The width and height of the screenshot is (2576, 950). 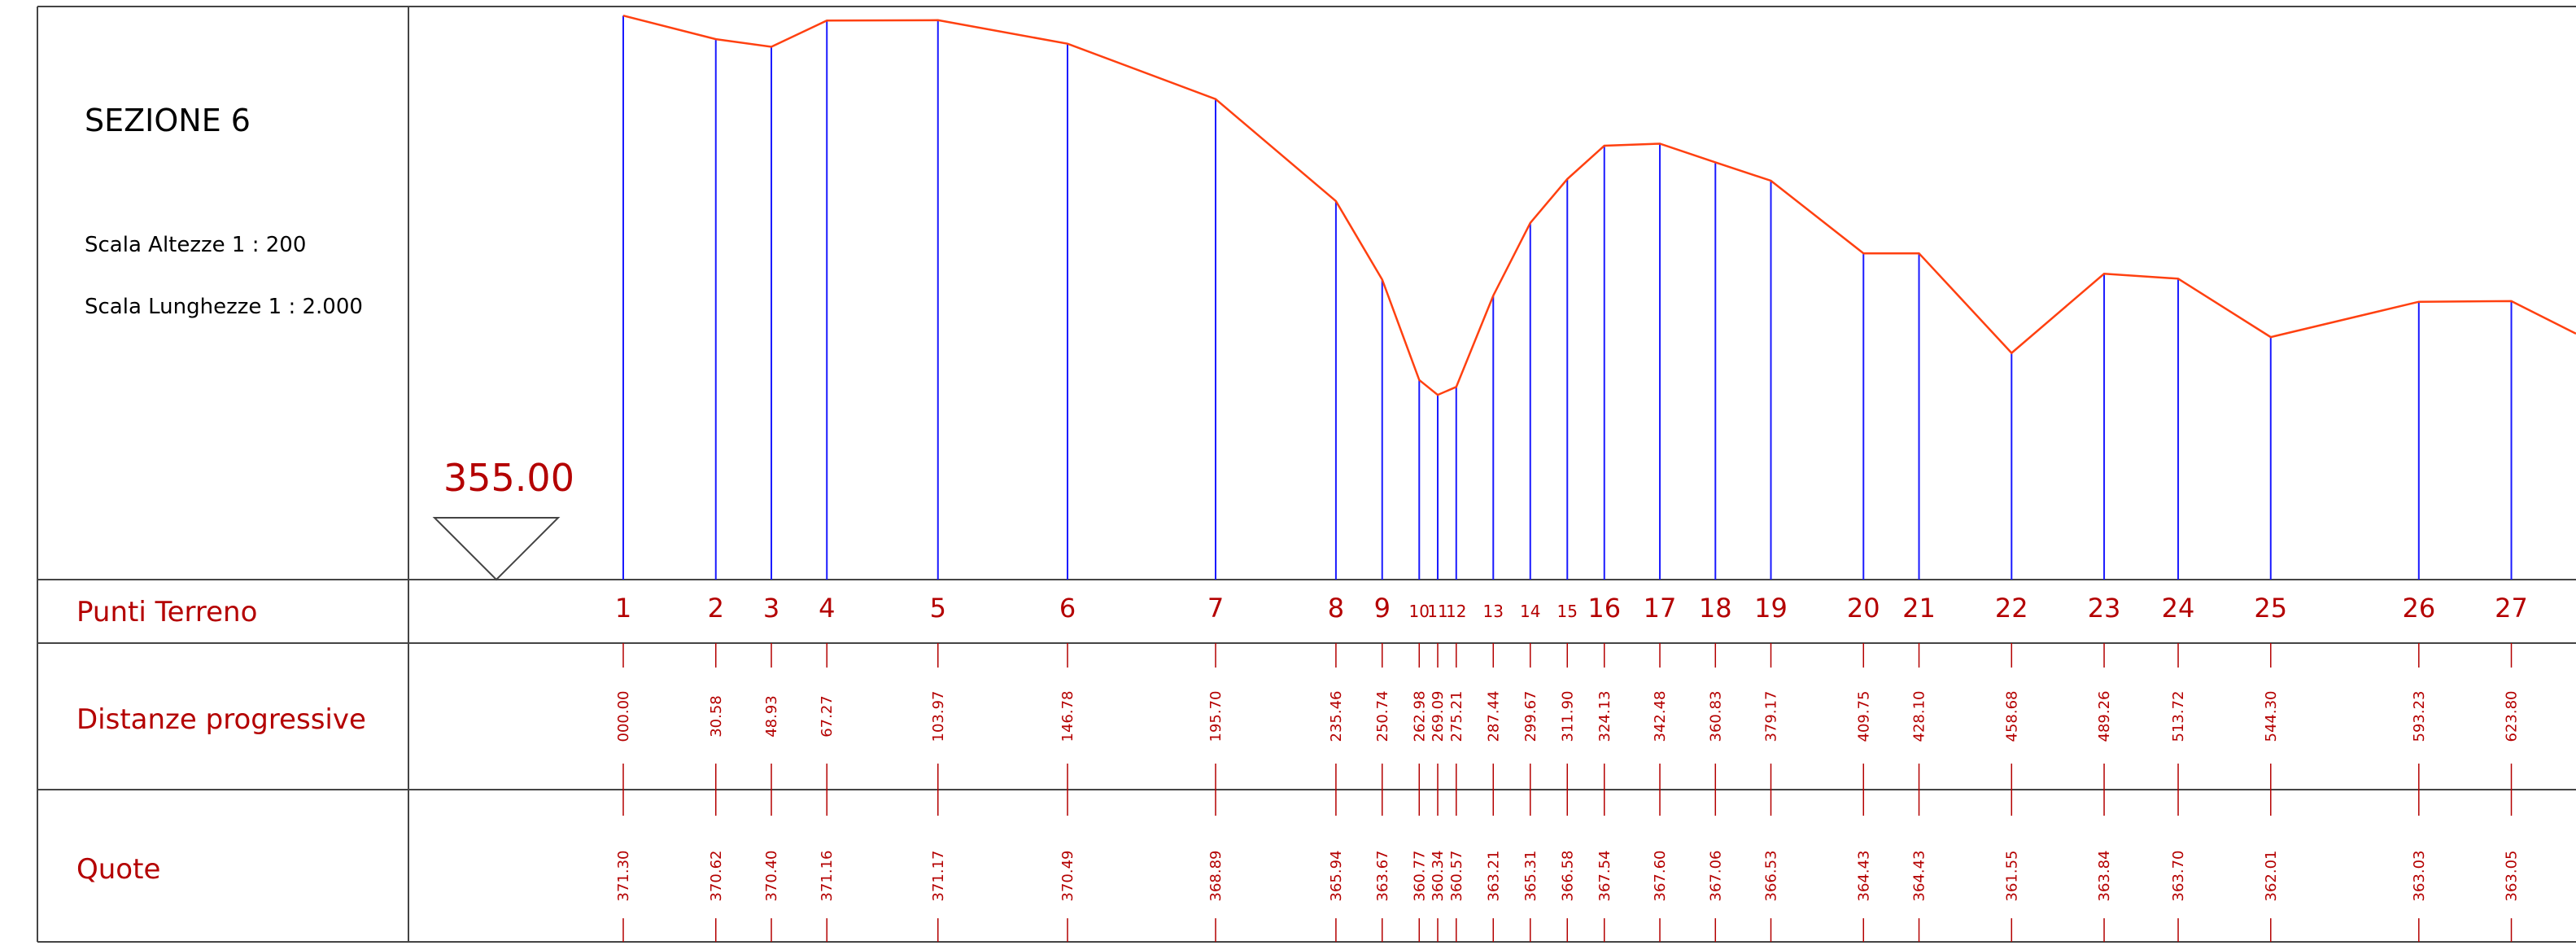 What do you see at coordinates (2271, 716) in the screenshot?
I see `distance-label: 544.30` at bounding box center [2271, 716].